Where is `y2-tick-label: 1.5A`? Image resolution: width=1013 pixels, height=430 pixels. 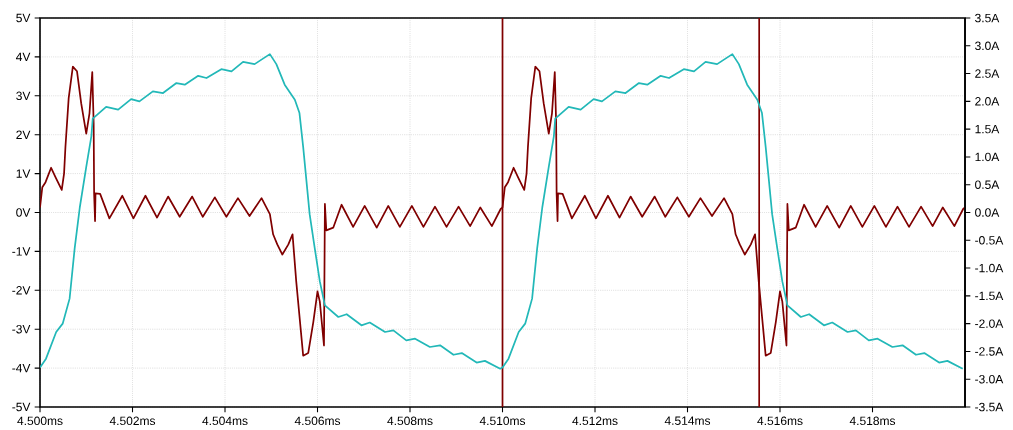 y2-tick-label: 1.5A is located at coordinates (987, 129).